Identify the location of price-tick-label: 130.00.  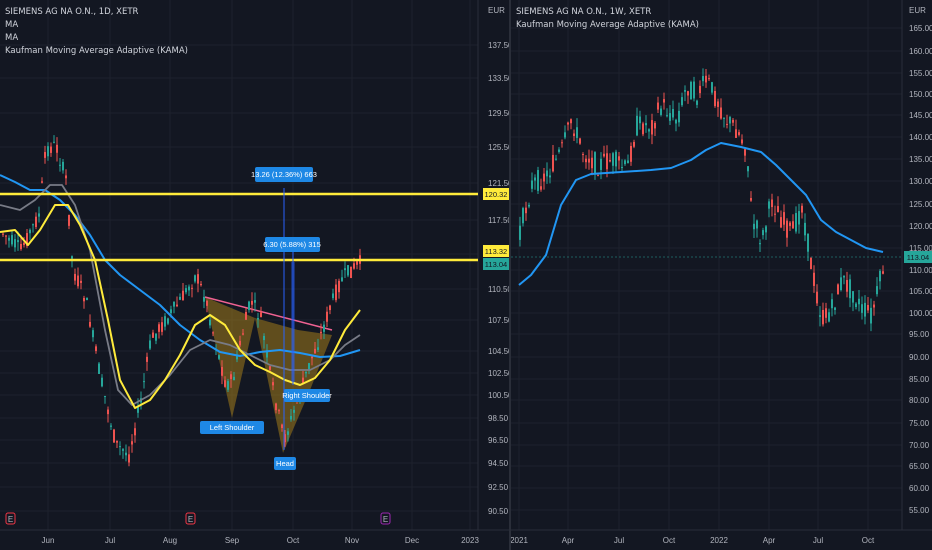
(920, 181).